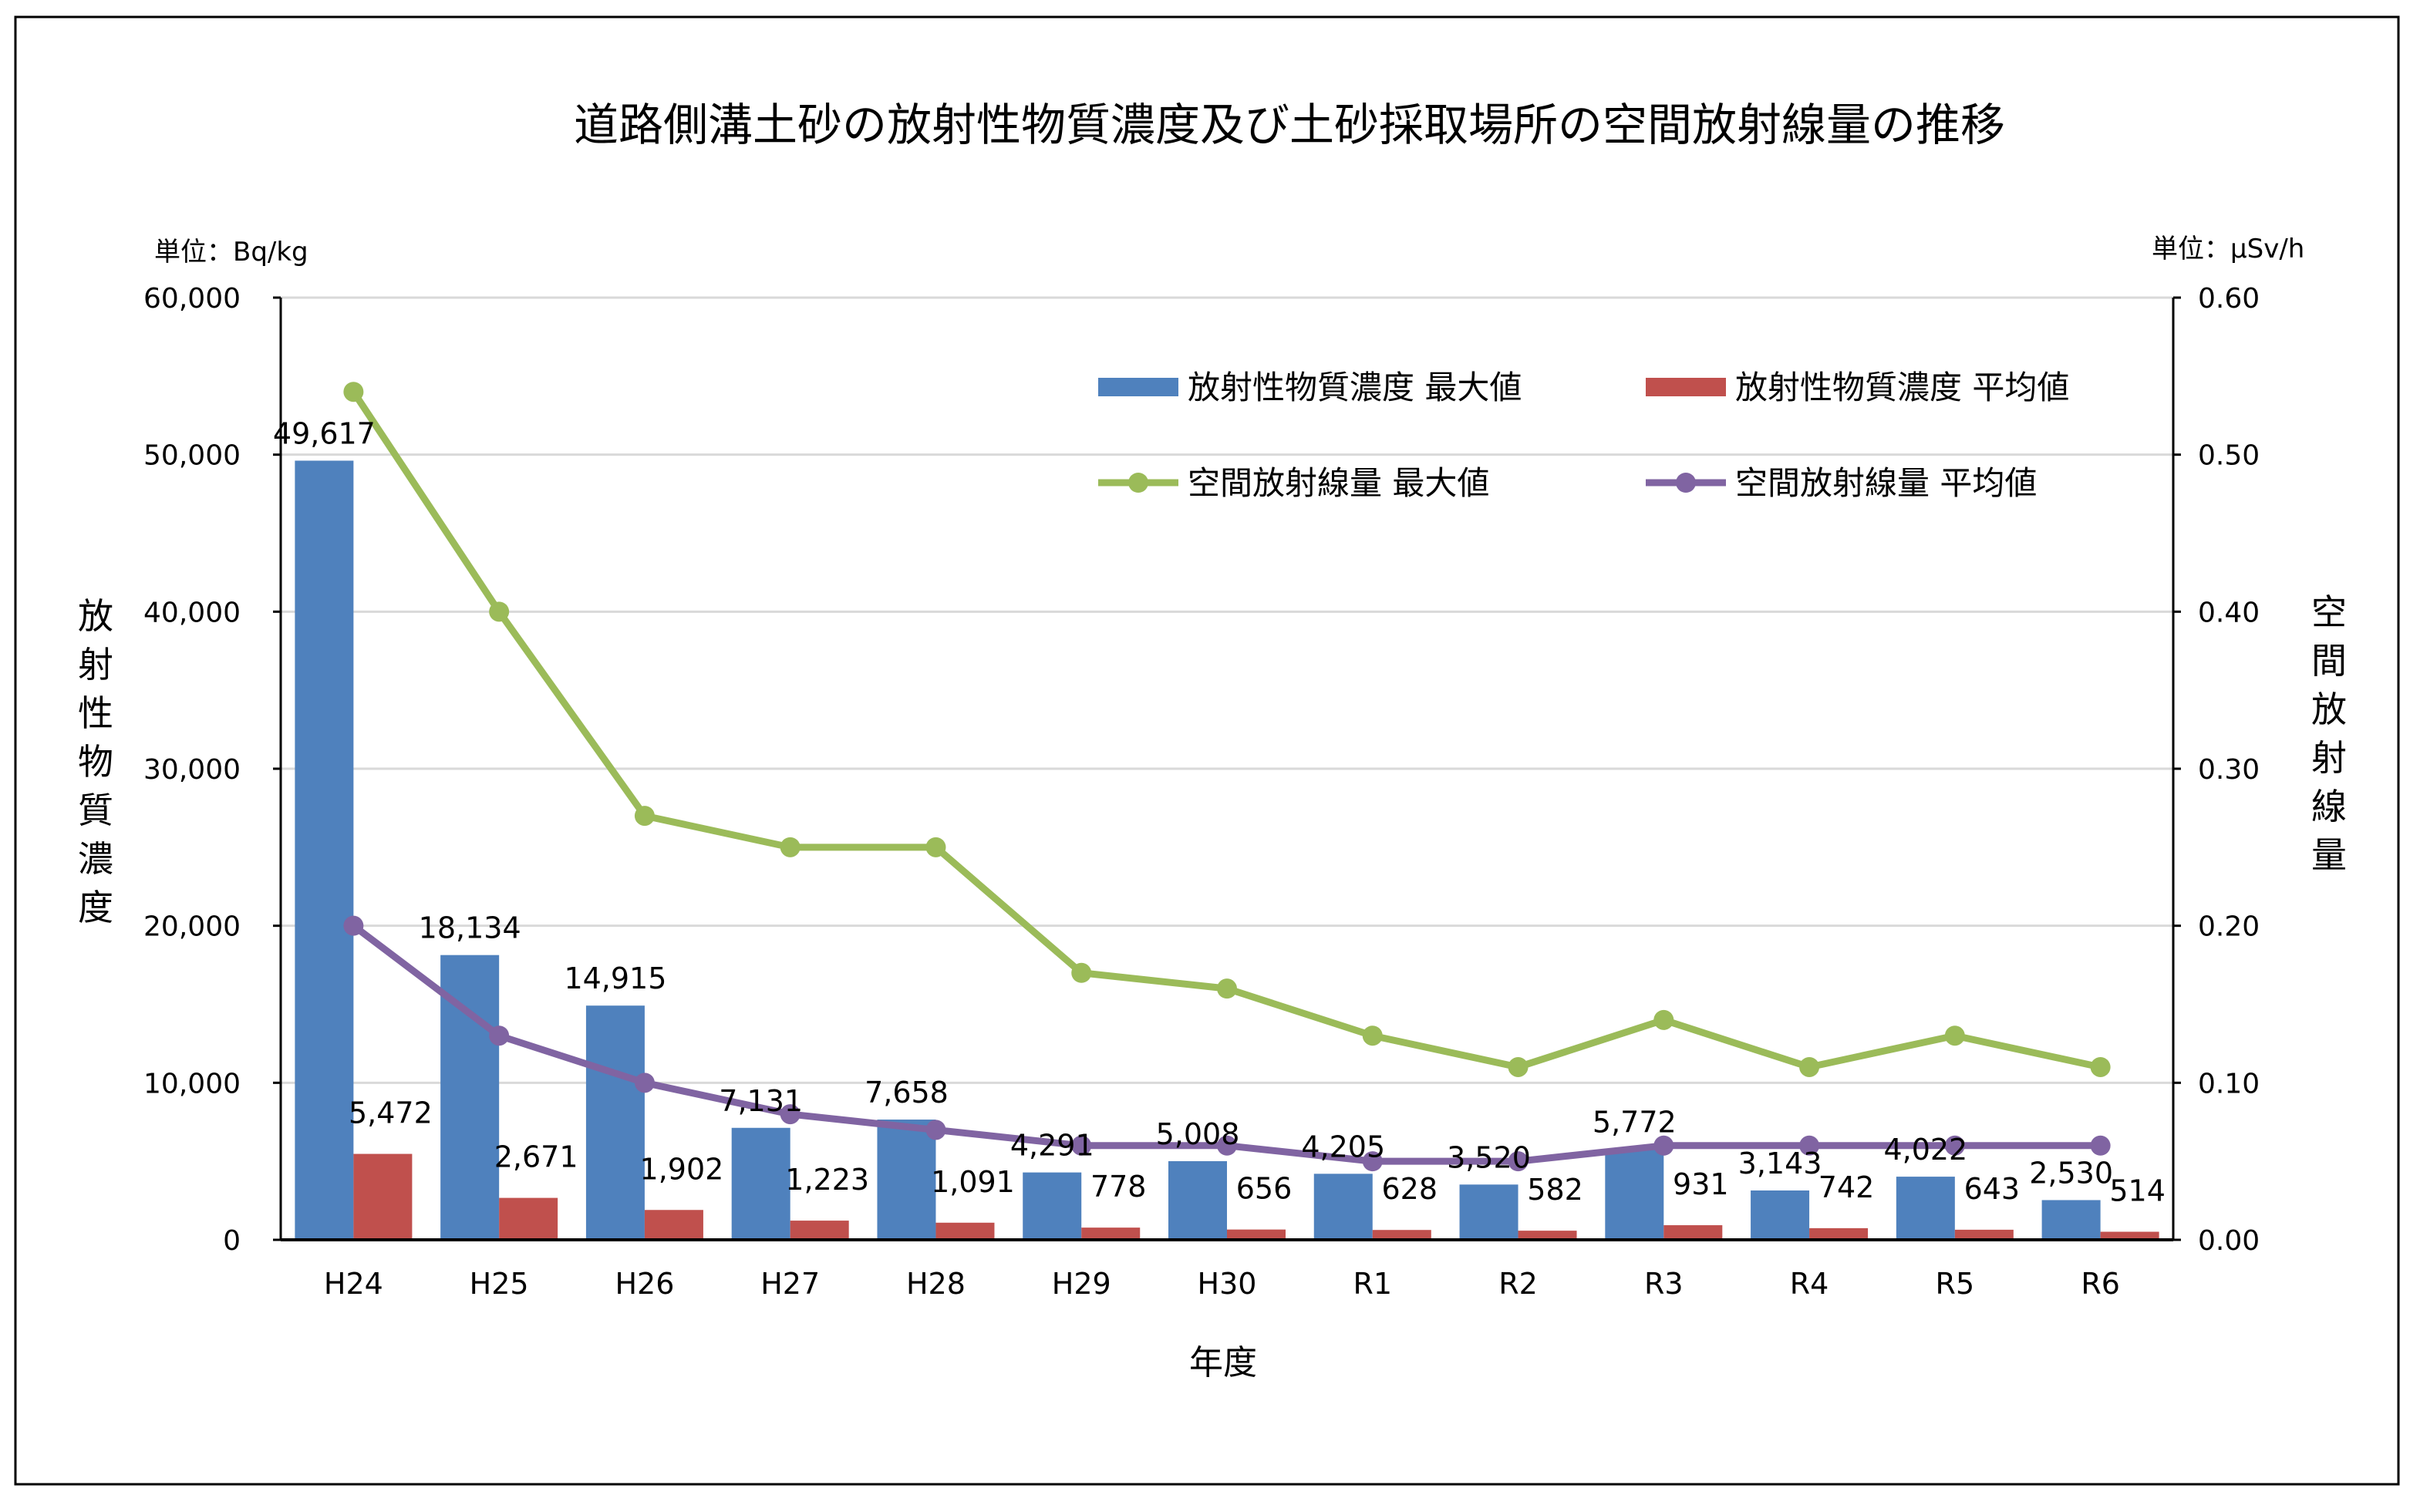  I want to click on data-label-max: 4,022, so click(1925, 1150).